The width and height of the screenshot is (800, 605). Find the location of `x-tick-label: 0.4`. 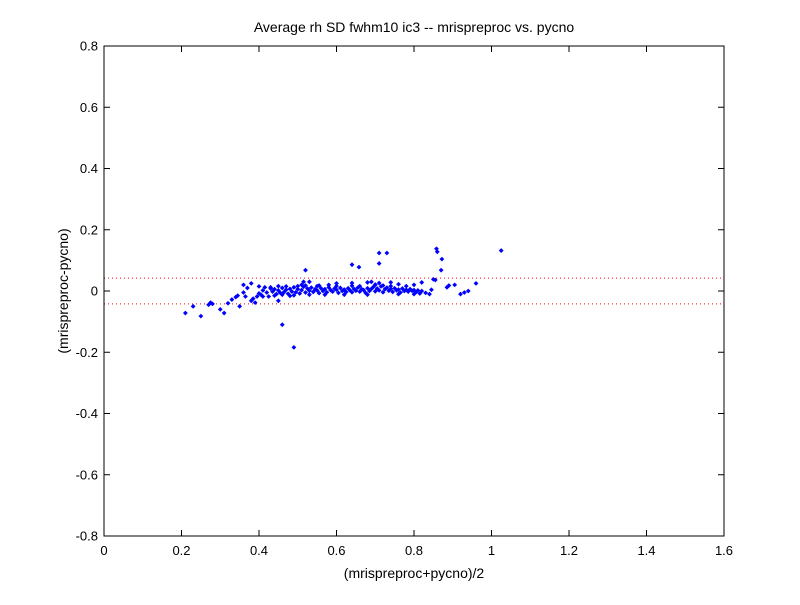

x-tick-label: 0.4 is located at coordinates (259, 550).